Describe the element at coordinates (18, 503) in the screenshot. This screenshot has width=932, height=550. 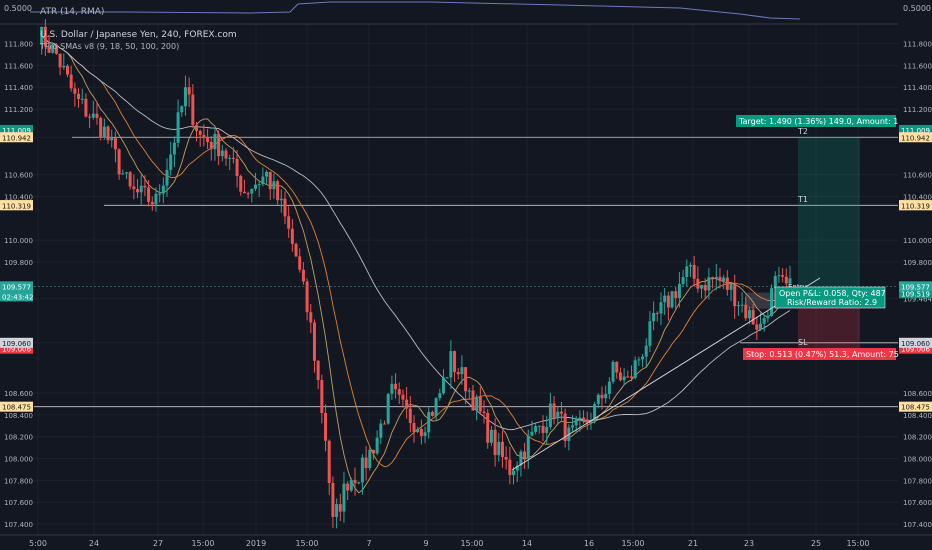
I see `y-tick-label: 107.600` at that location.